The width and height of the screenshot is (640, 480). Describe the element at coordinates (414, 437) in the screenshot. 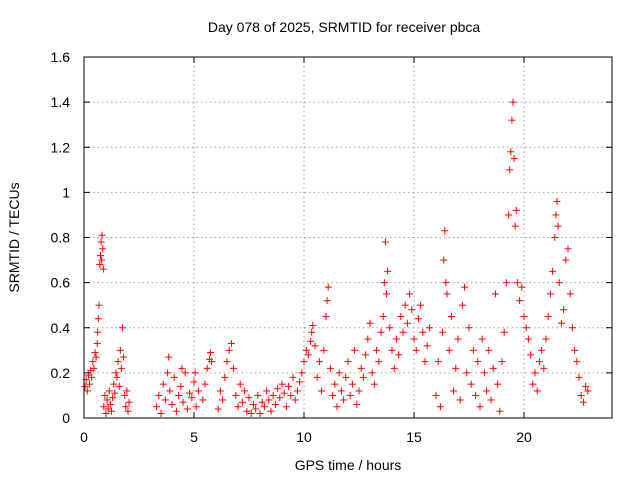

I see `x-tick-label: 15` at that location.